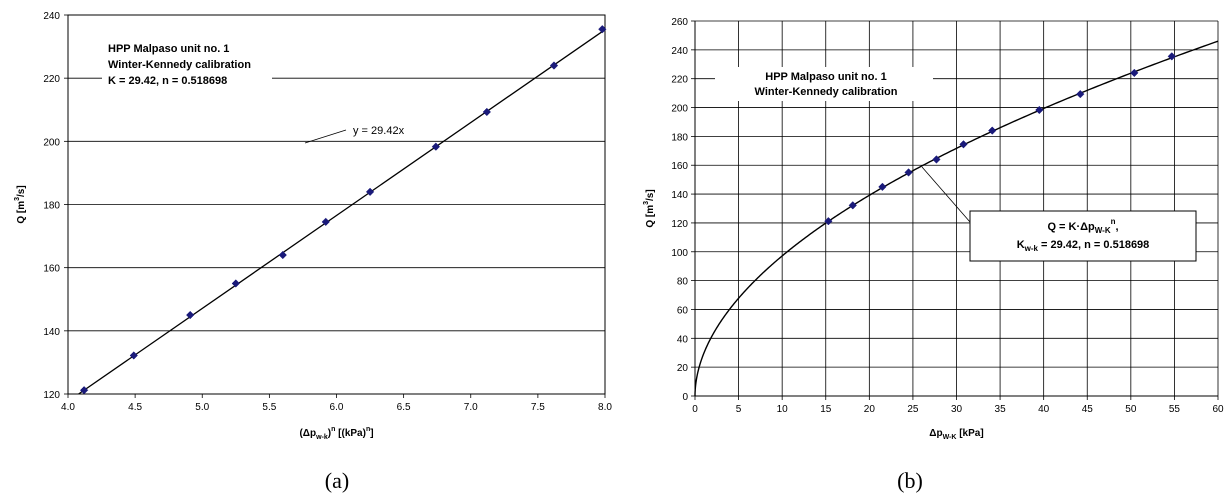 The height and width of the screenshot is (503, 1226). I want to click on chart-b-yaxis-label-part: /s], so click(650, 195).